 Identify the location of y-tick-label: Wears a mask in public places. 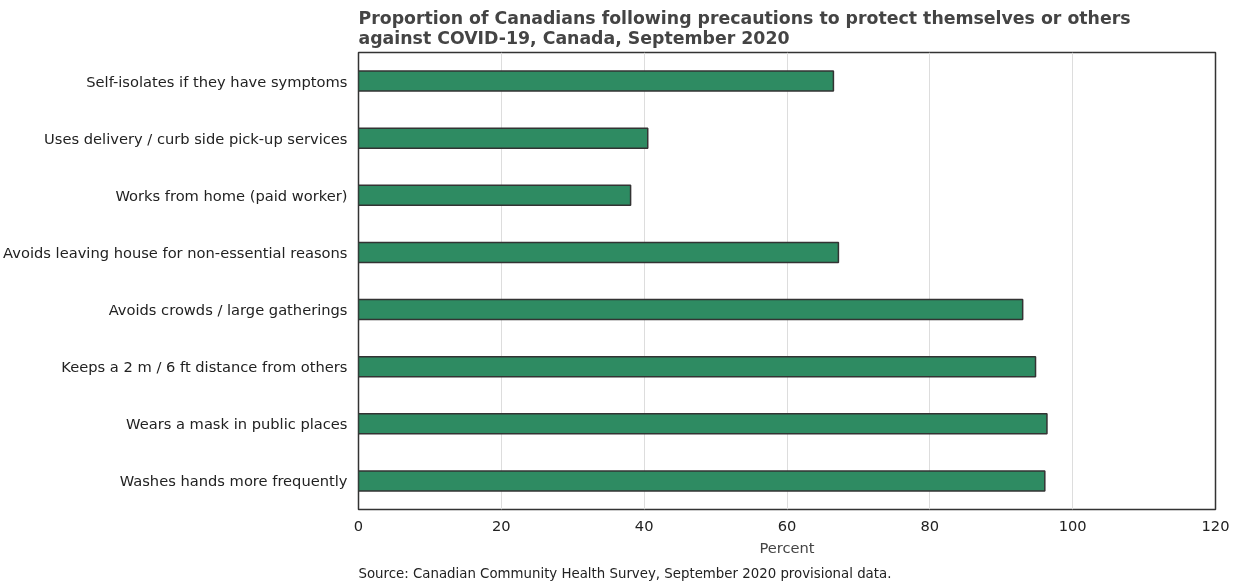
(237, 424).